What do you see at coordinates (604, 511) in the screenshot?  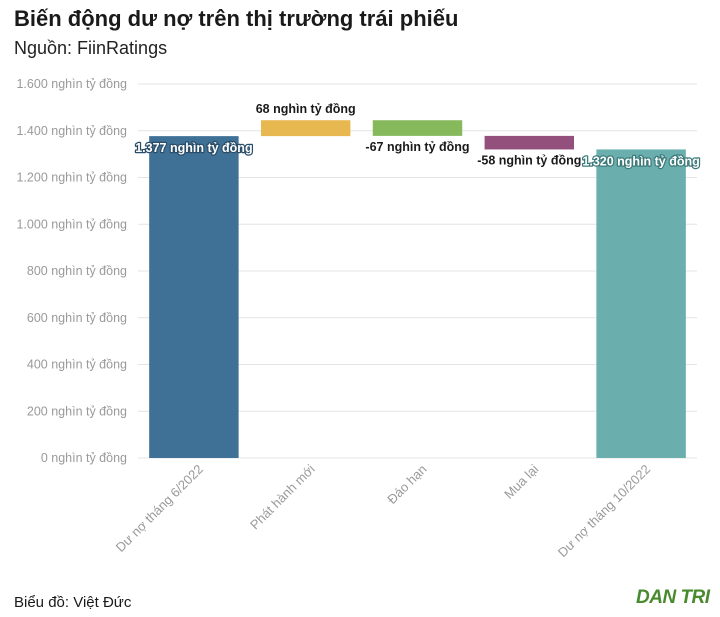 I see `x-tick-label: Dư nợ tháng 10/2022` at bounding box center [604, 511].